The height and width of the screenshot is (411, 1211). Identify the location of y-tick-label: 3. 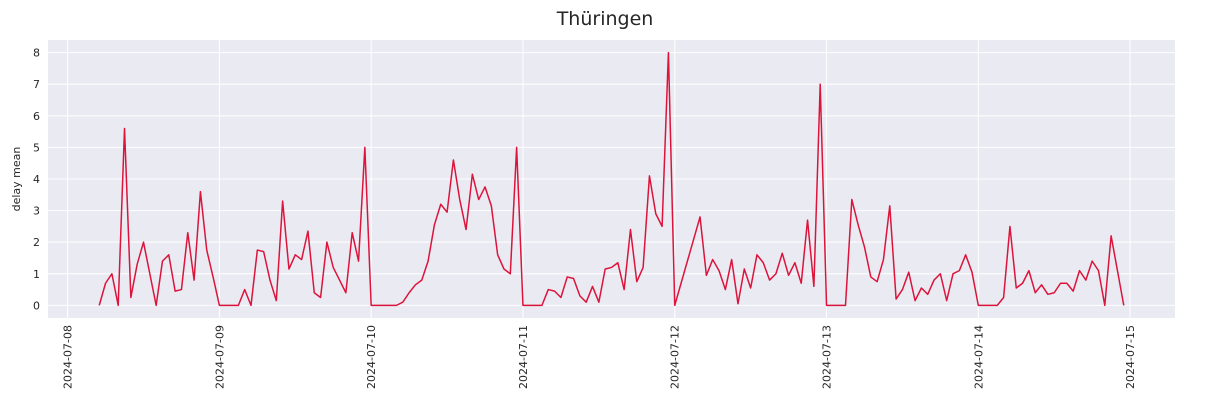
(36, 211).